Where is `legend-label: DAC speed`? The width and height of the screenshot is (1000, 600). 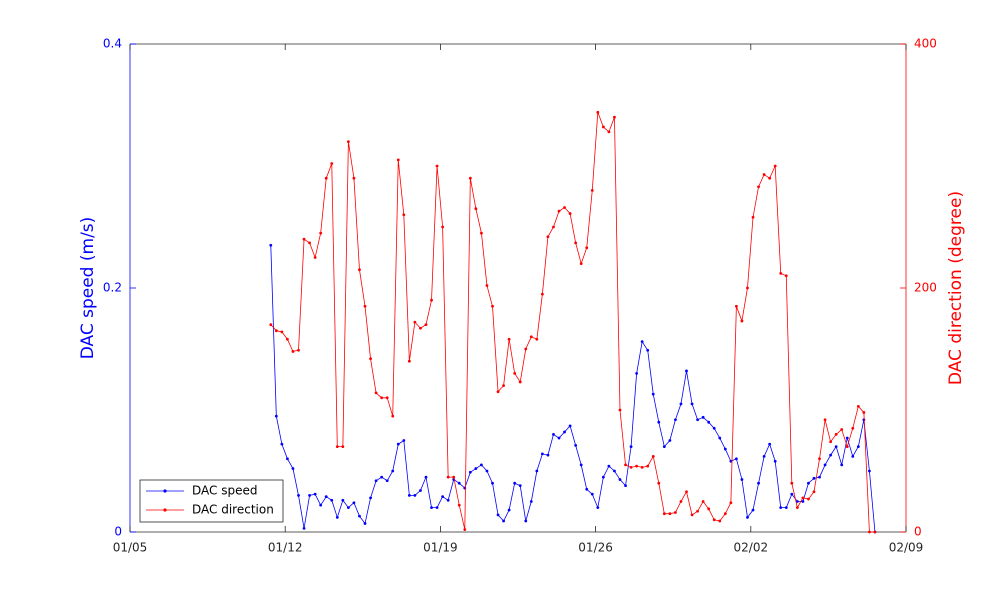 legend-label: DAC speed is located at coordinates (224, 491).